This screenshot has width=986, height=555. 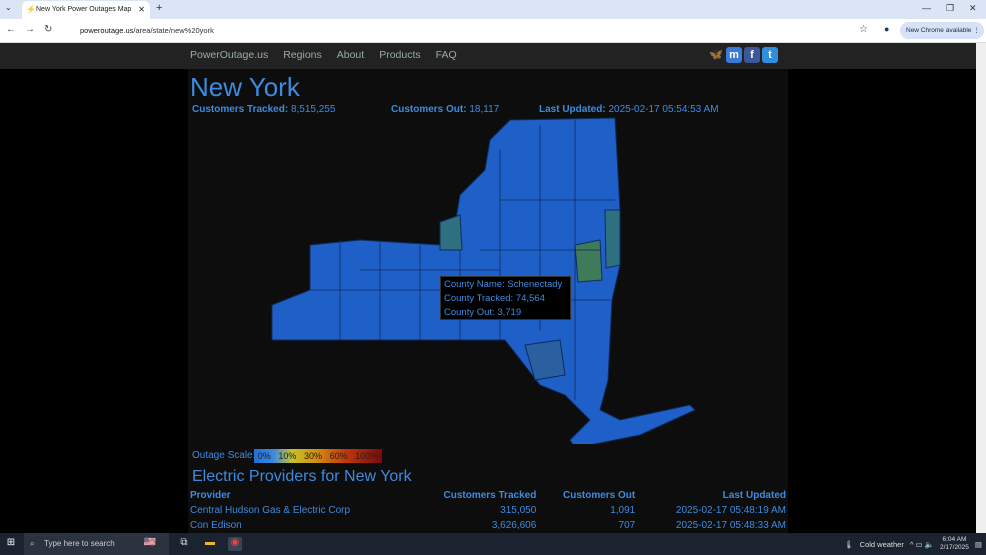 I want to click on taskbar-search: ⌕ Type here to search, so click(x=96, y=544).